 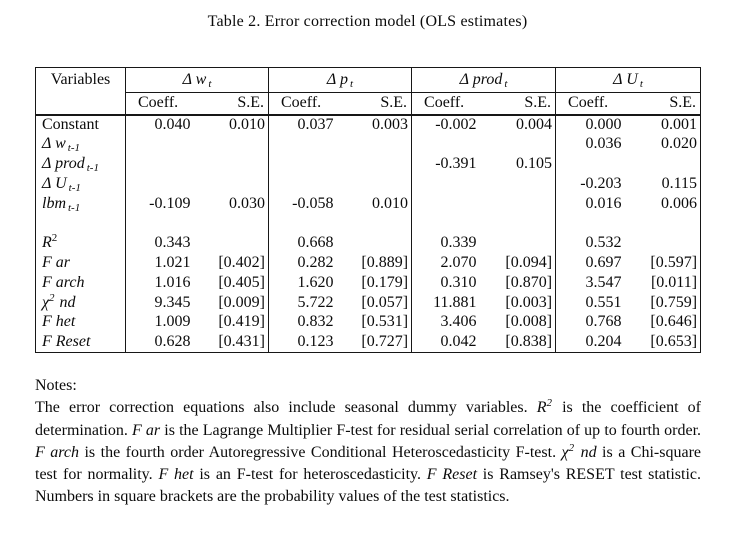 What do you see at coordinates (447, 322) in the screenshot?
I see `table-cell: 3.406` at bounding box center [447, 322].